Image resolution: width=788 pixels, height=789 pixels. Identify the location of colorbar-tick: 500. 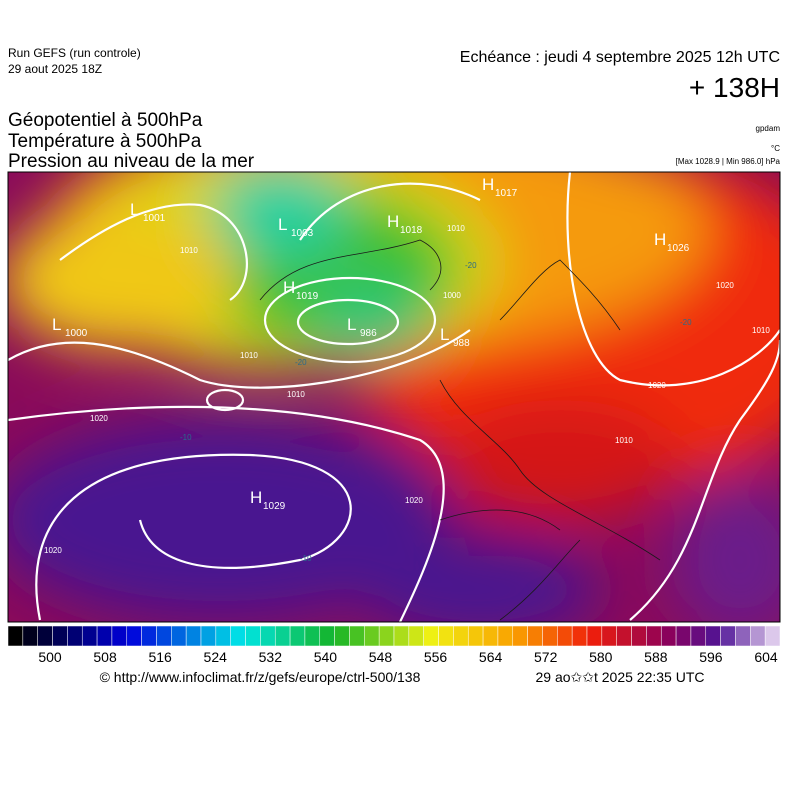
(50, 657).